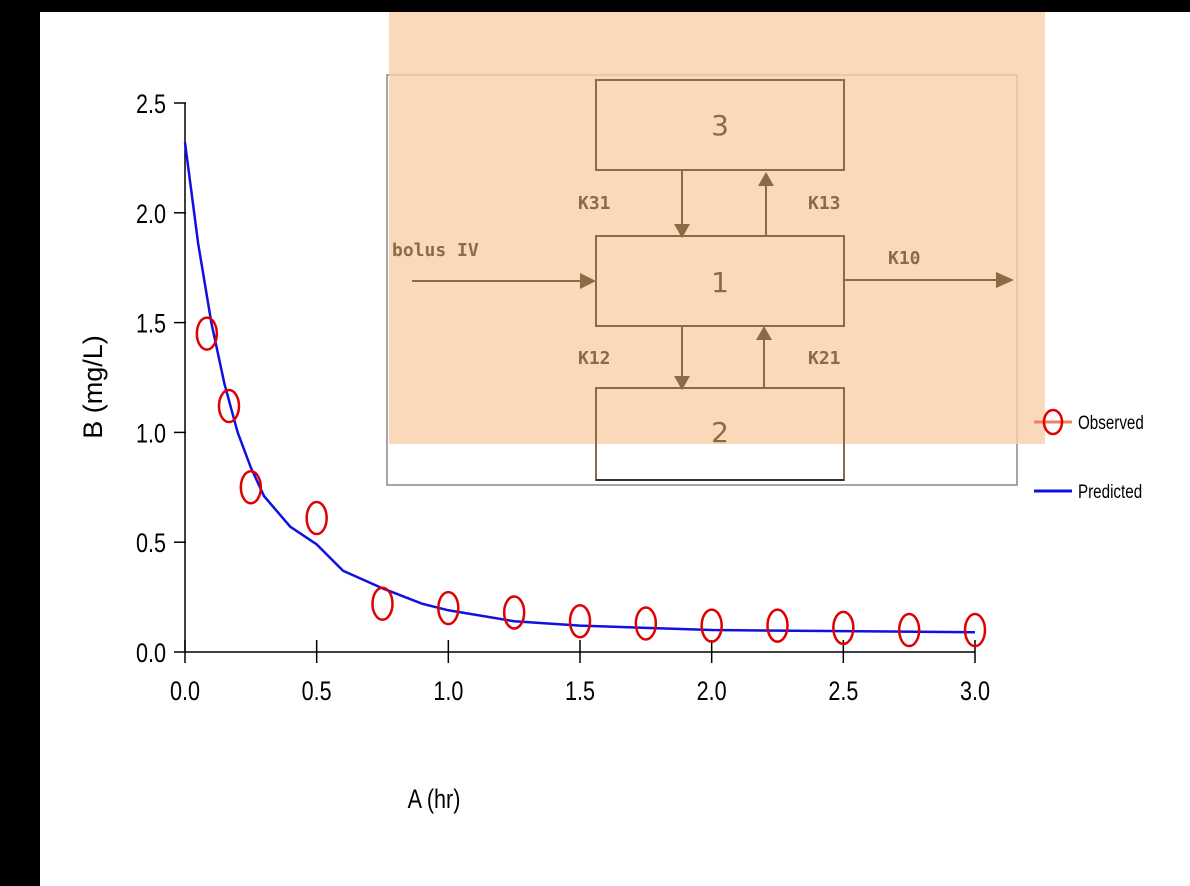 The height and width of the screenshot is (886, 1190). What do you see at coordinates (151, 105) in the screenshot?
I see `y-tick-label: 2.5` at bounding box center [151, 105].